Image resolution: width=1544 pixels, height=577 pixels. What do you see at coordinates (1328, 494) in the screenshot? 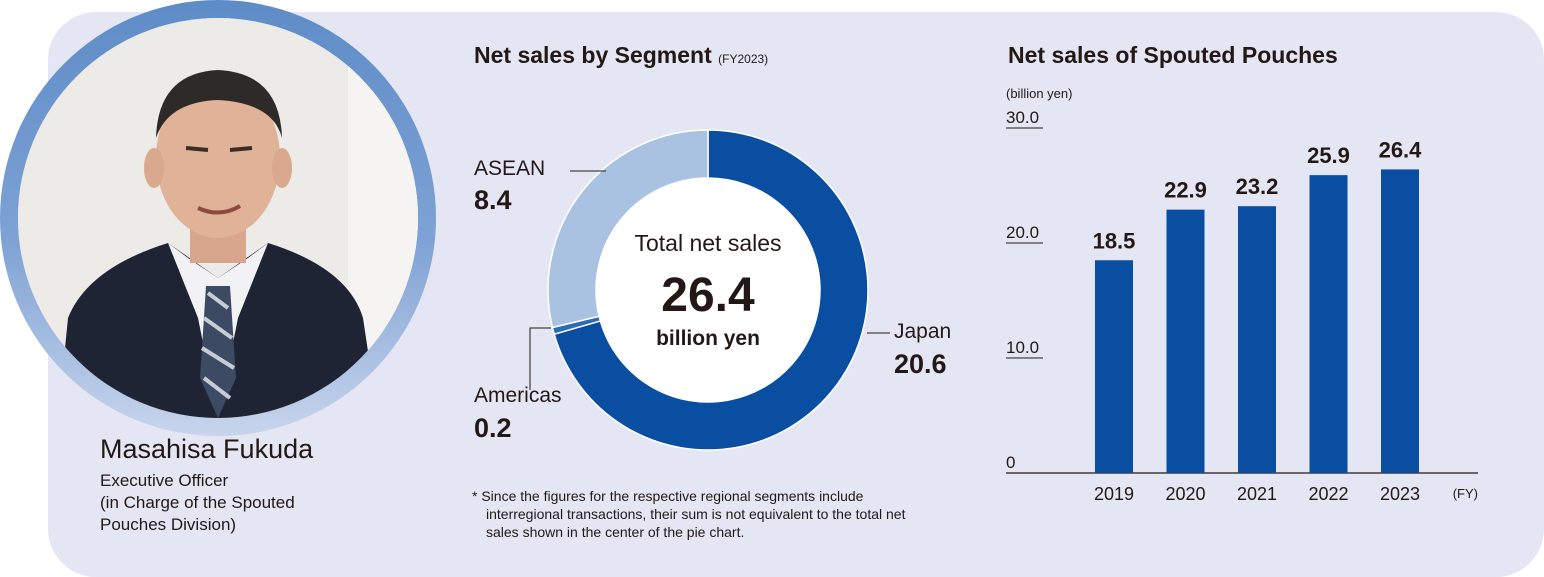
I see `x-tick-label: 2022` at bounding box center [1328, 494].